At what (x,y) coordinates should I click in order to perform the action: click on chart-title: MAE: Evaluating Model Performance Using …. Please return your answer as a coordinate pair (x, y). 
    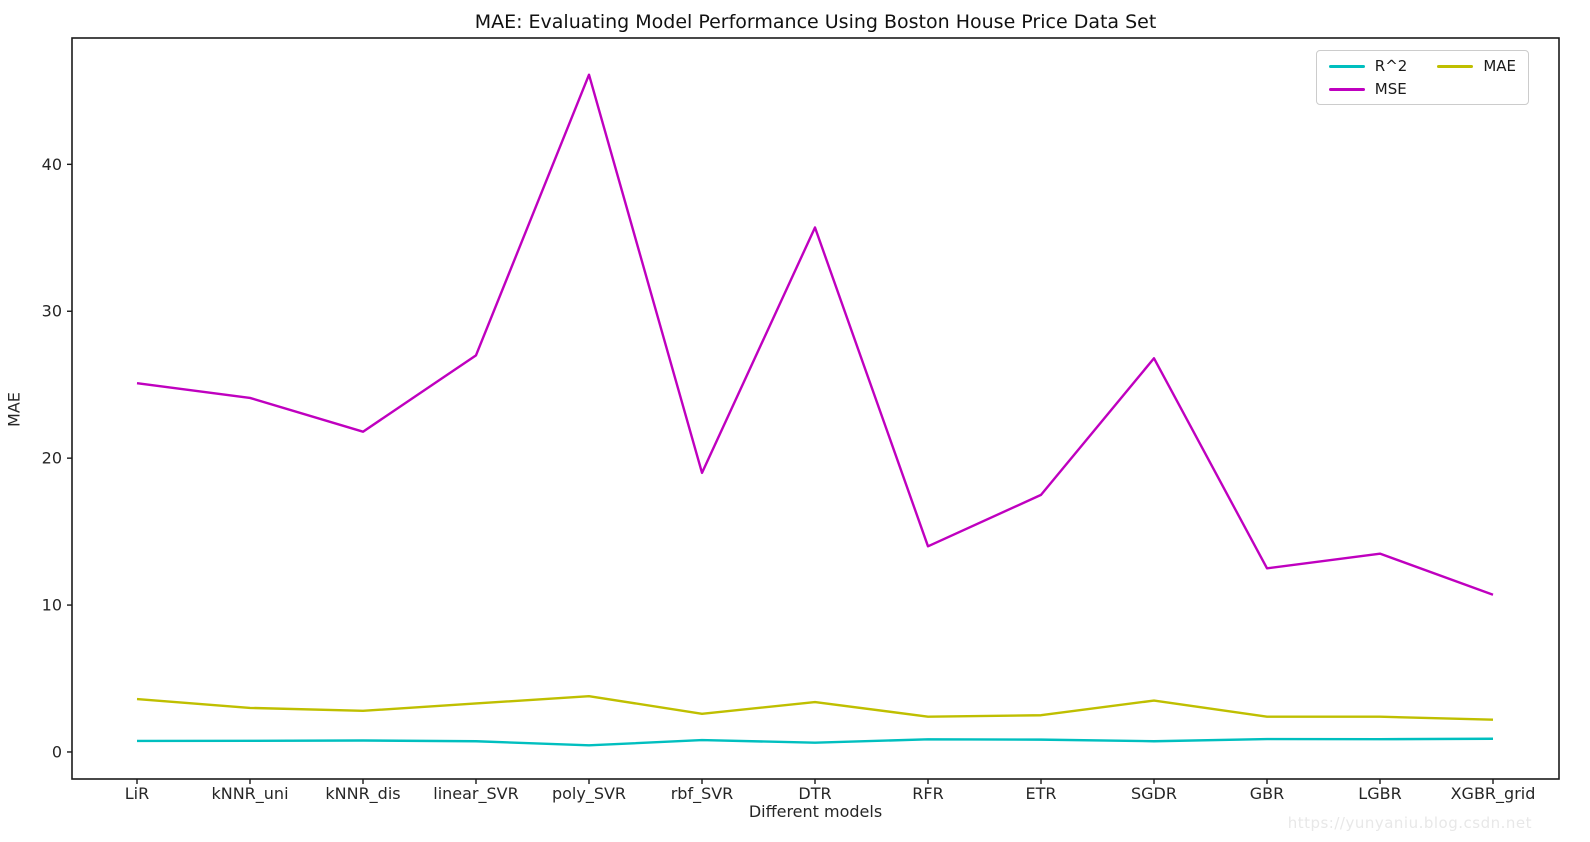
    Looking at the image, I should click on (815, 22).